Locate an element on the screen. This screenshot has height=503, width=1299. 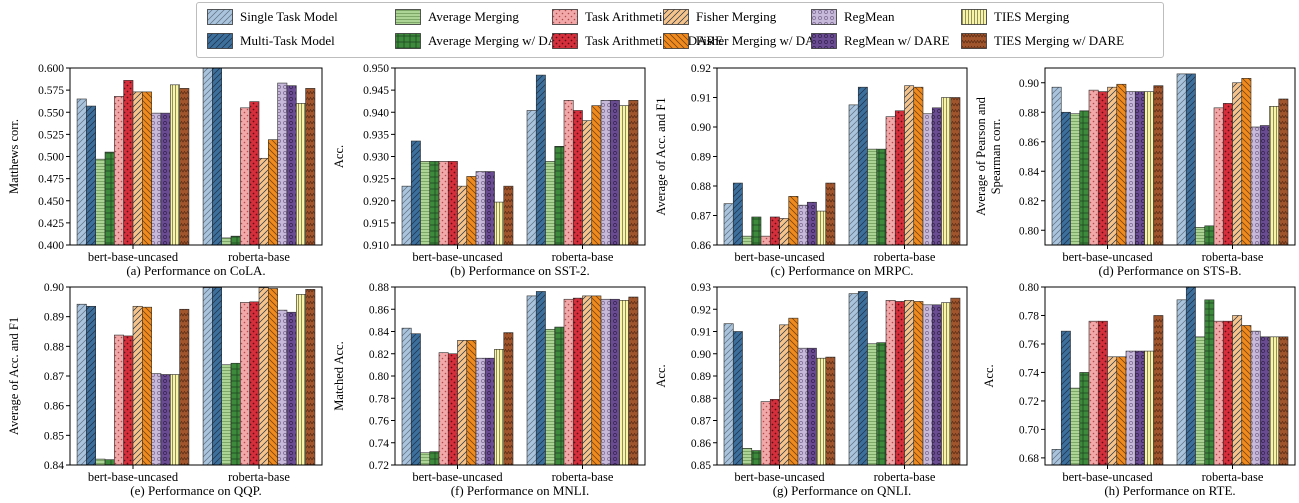
y-tick-label: 0.930 is located at coordinates (376, 158).